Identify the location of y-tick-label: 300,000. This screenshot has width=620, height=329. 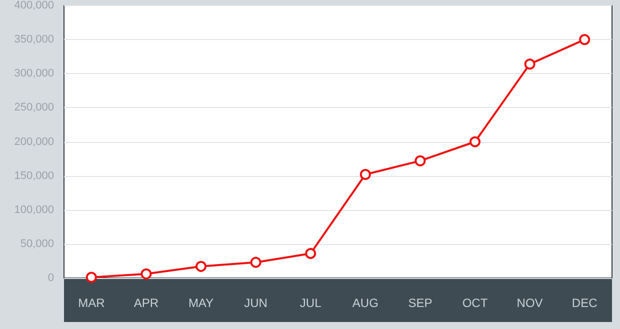
(34, 74).